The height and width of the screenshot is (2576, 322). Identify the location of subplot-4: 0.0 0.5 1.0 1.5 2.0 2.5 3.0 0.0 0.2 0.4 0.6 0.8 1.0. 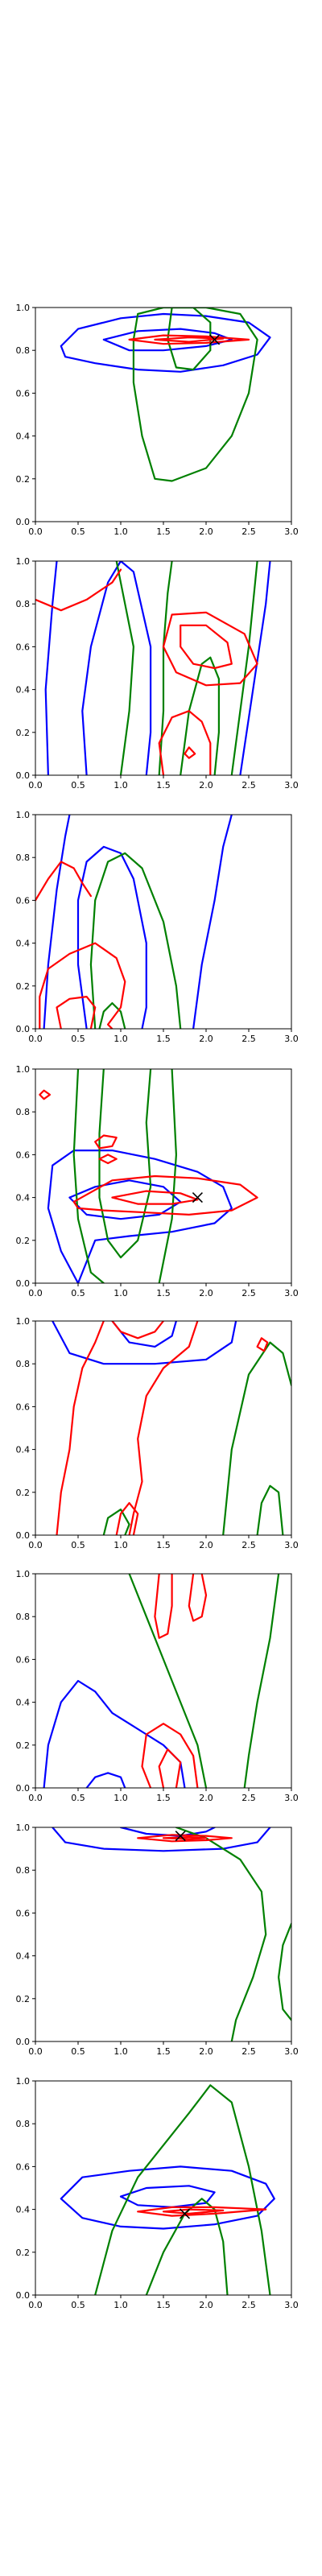
(157, 1181).